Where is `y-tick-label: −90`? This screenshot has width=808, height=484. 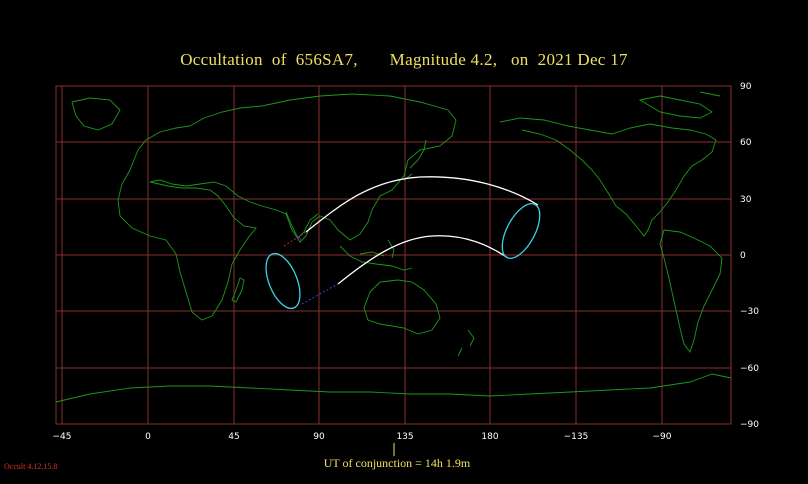 y-tick-label: −90 is located at coordinates (749, 425).